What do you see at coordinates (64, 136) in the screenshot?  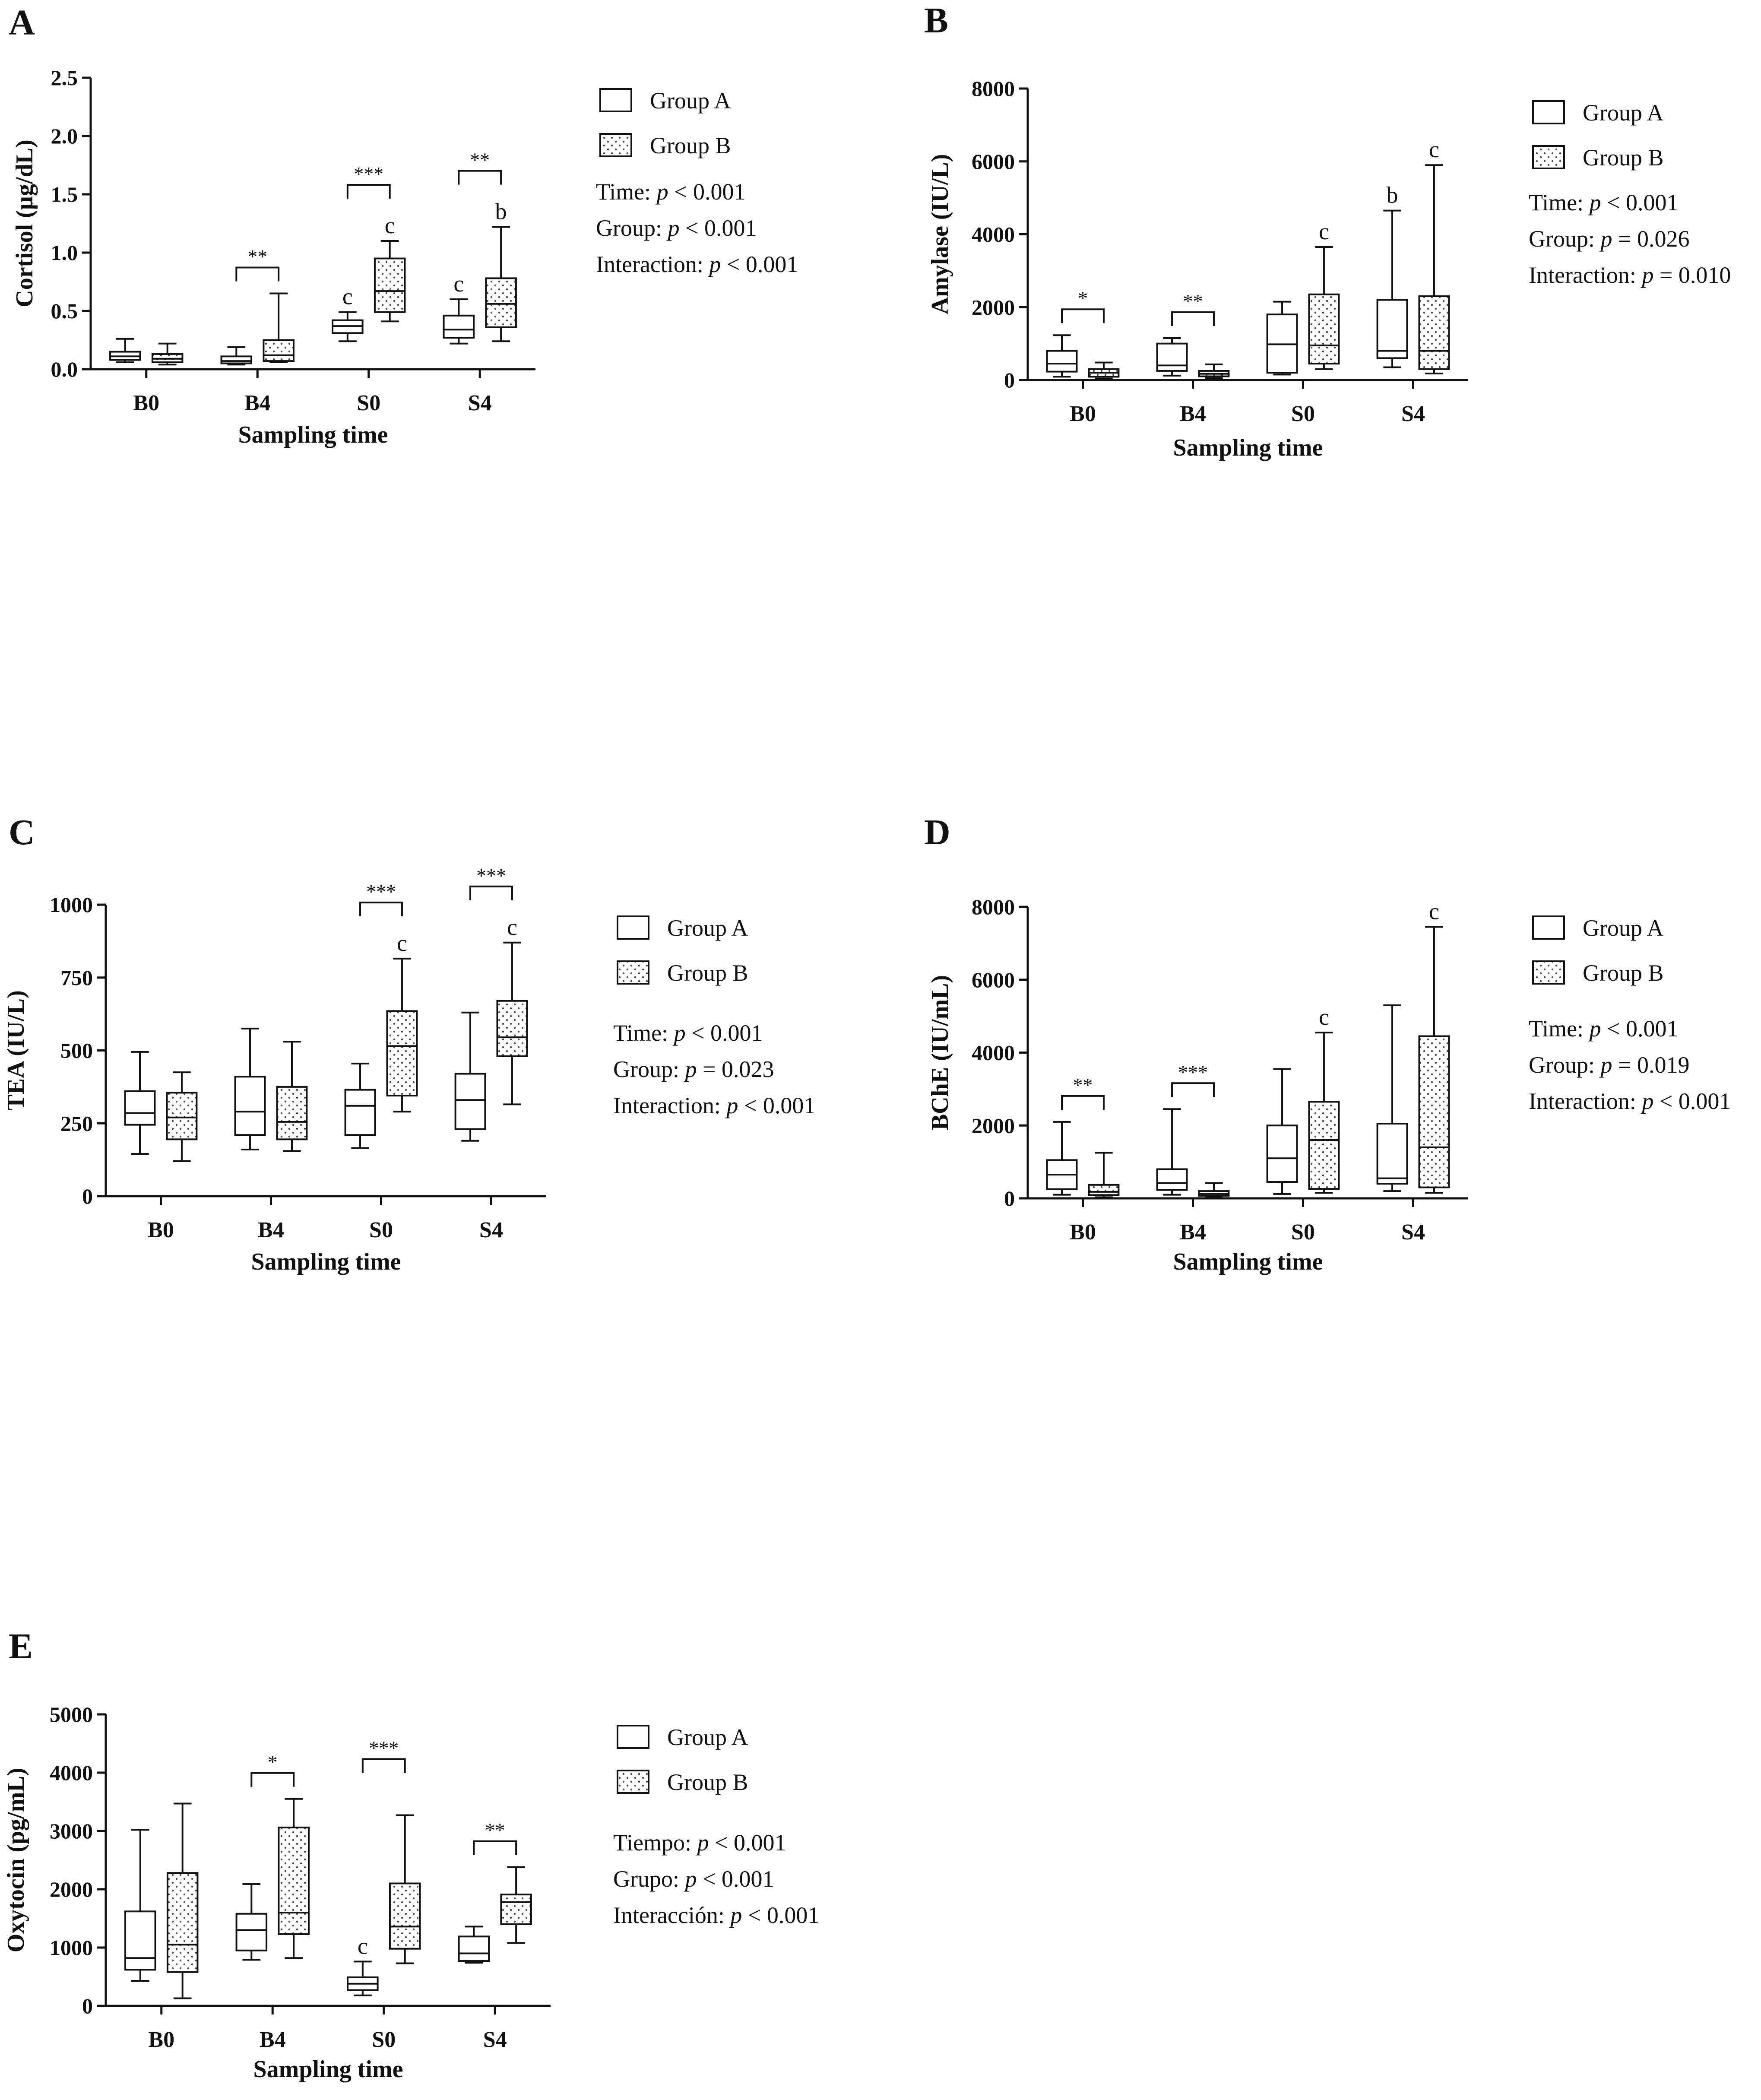 I see `panel-a-y-tick-label: 2.0` at bounding box center [64, 136].